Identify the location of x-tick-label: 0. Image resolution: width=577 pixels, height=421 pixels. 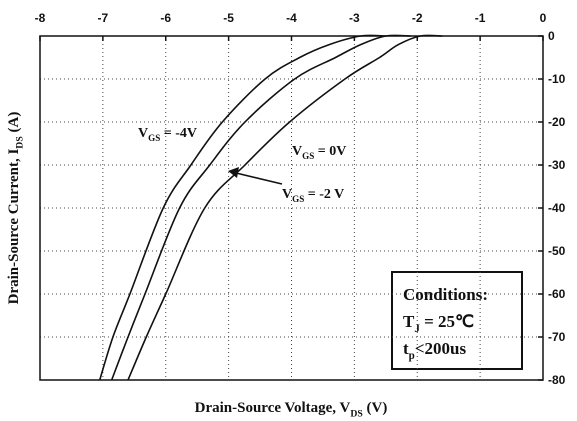
(543, 18).